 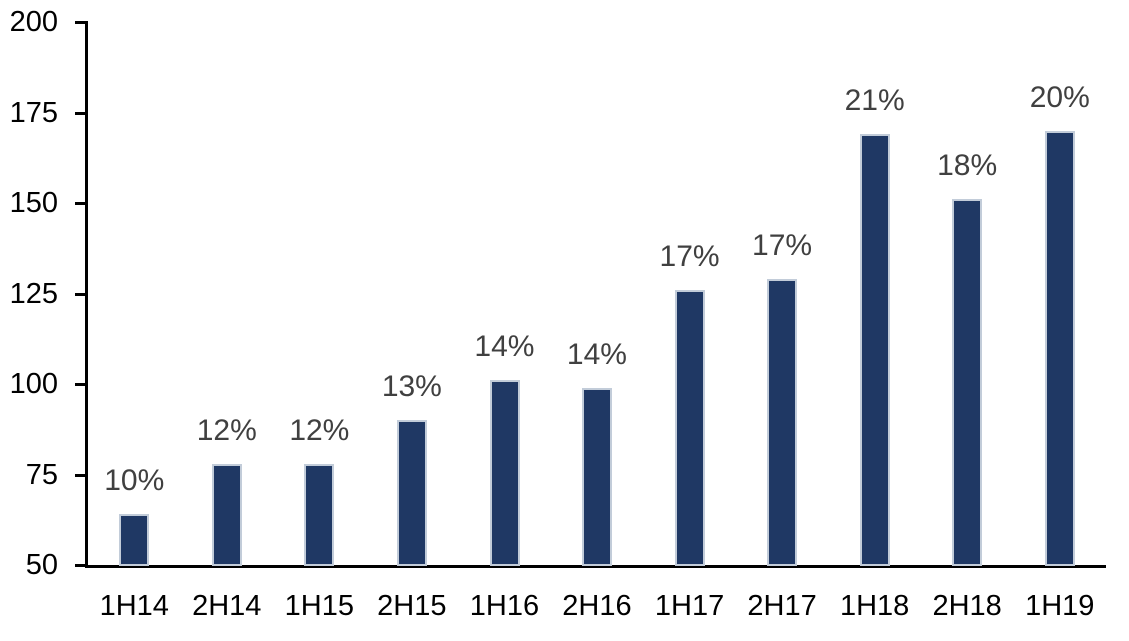 I want to click on bar-data-label: 18%, so click(x=967, y=166).